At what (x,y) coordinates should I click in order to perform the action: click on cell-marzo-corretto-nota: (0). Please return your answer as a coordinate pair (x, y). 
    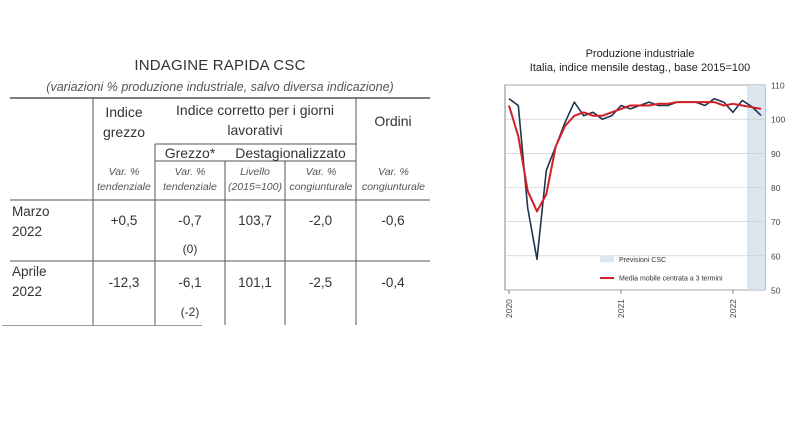
    Looking at the image, I should click on (190, 249).